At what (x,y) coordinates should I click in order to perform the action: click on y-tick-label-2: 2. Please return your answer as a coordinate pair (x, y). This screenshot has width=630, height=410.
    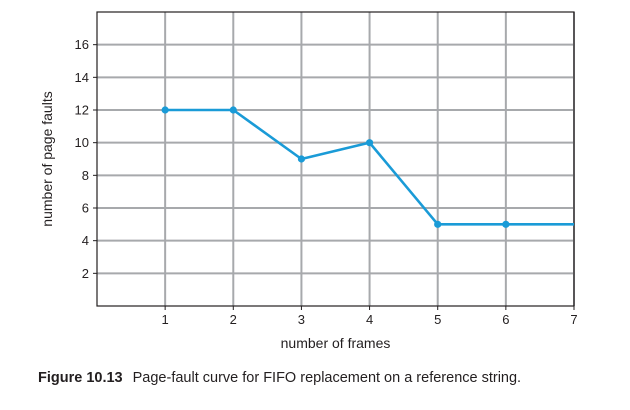
    Looking at the image, I should click on (85, 273).